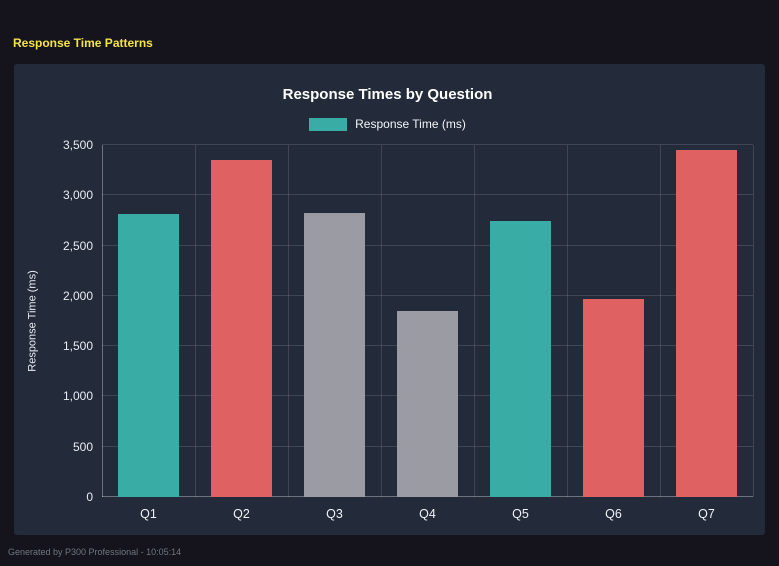 The height and width of the screenshot is (566, 779). I want to click on bar-Q5, so click(520, 359).